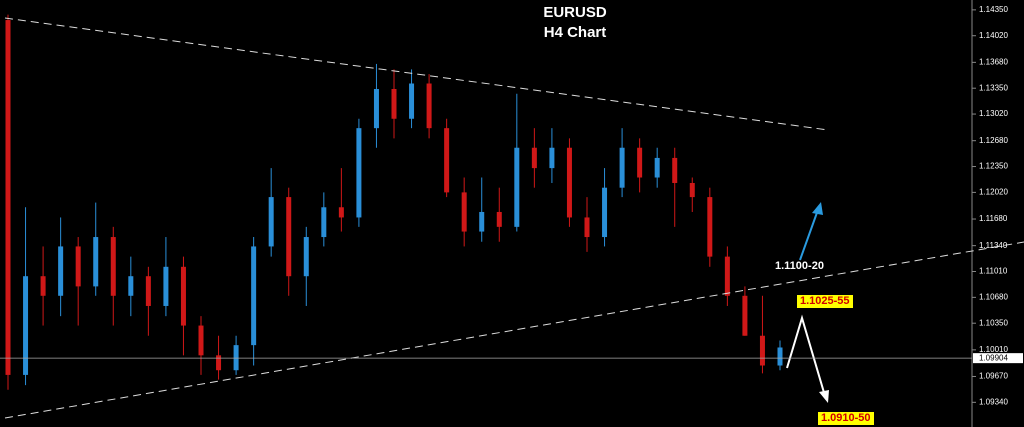  I want to click on chart-subtitle: H4 Chart, so click(575, 32).